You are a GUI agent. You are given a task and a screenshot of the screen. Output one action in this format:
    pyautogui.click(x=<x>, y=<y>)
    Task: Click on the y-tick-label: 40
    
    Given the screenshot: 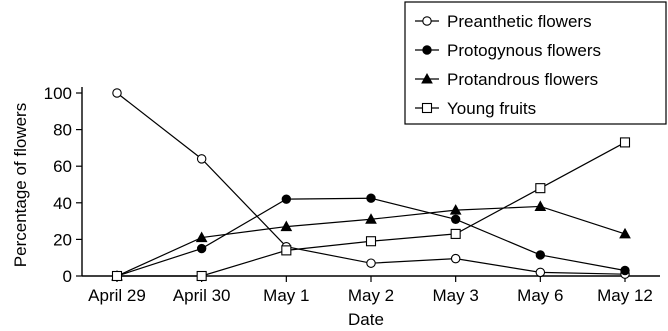 What is the action you would take?
    pyautogui.click(x=62, y=203)
    